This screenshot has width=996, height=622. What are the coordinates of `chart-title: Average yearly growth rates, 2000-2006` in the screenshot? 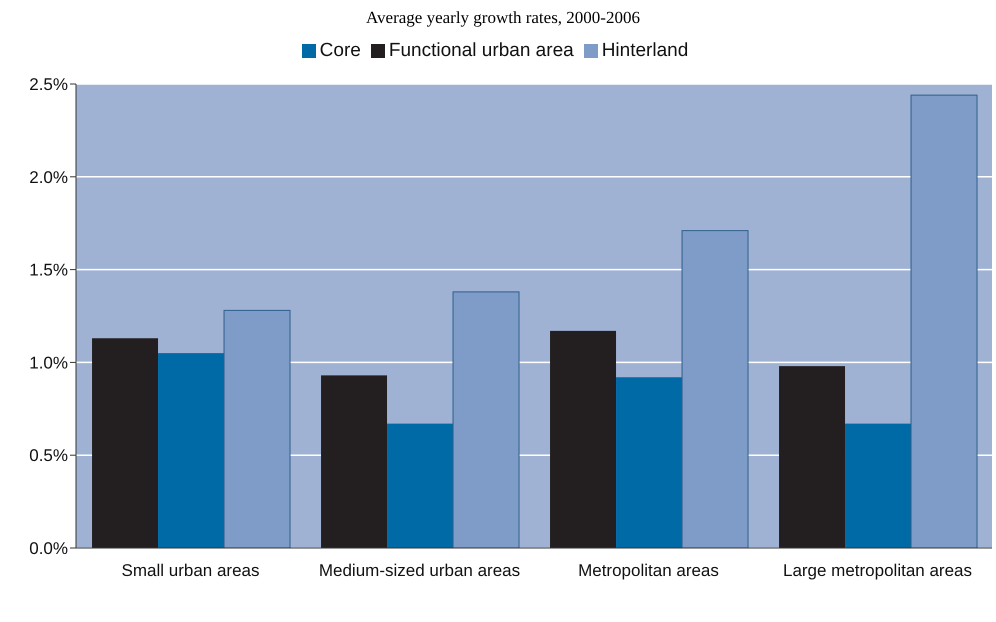 It's located at (503, 18).